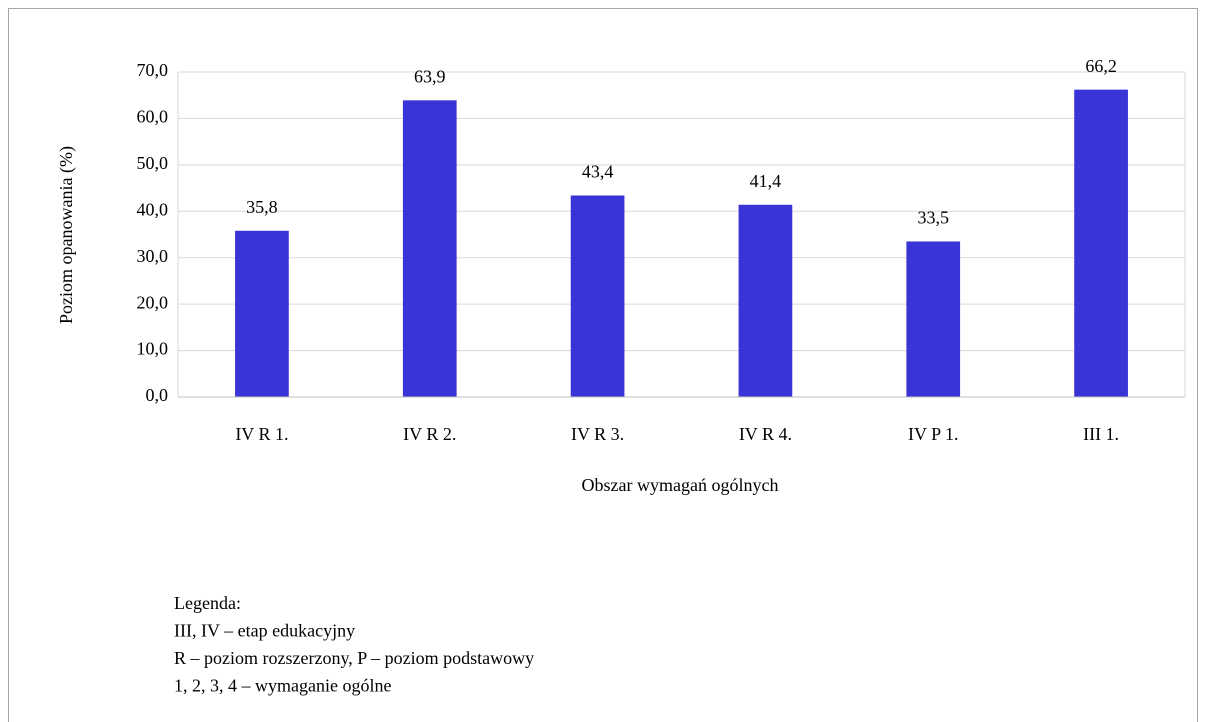 The image size is (1206, 722). What do you see at coordinates (1101, 434) in the screenshot?
I see `x-tick-label: III 1.` at bounding box center [1101, 434].